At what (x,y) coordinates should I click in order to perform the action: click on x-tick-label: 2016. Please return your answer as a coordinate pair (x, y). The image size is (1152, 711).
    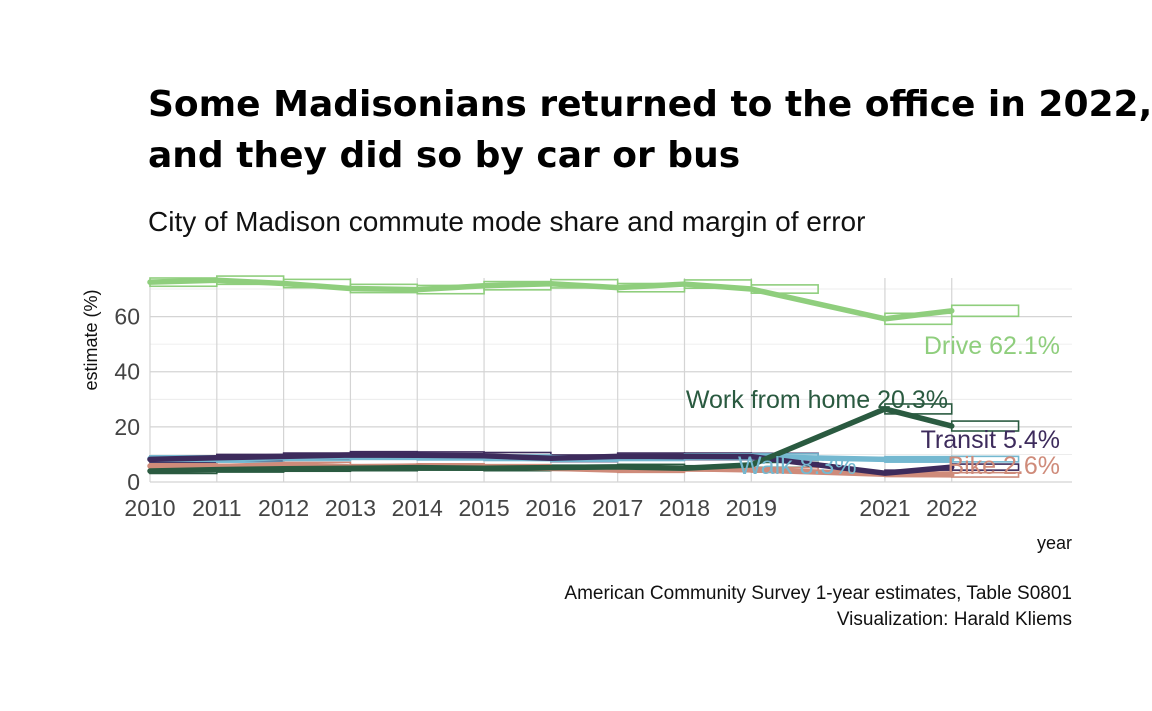
    Looking at the image, I should click on (550, 508).